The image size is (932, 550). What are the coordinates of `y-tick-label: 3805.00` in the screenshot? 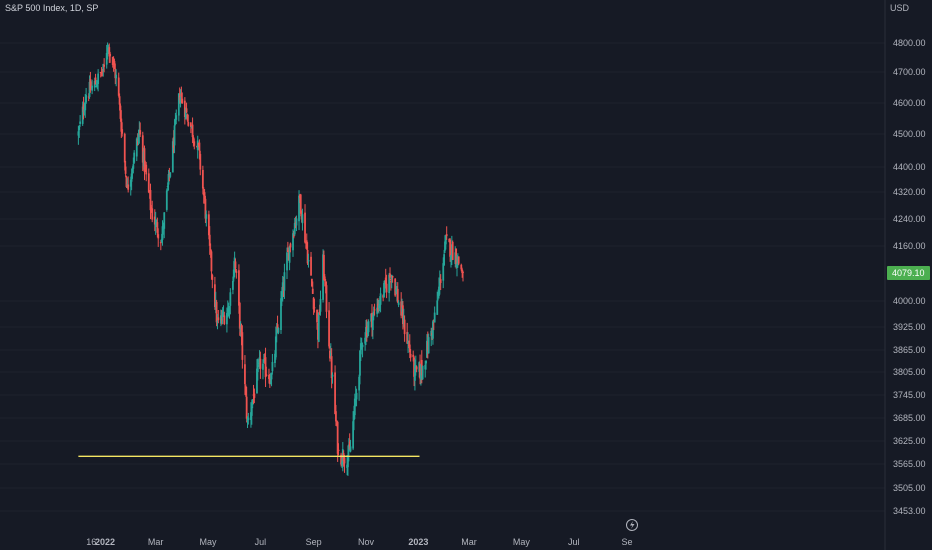 It's located at (909, 372).